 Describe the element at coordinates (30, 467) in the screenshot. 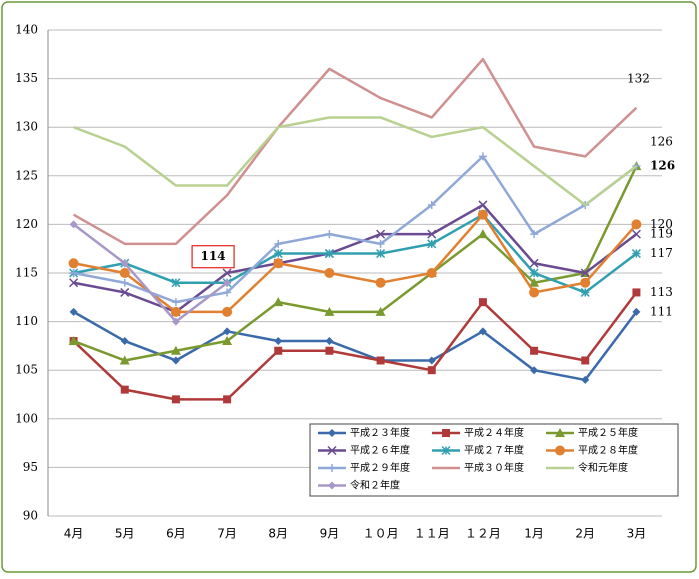

I see `y-tick-label: 95` at that location.